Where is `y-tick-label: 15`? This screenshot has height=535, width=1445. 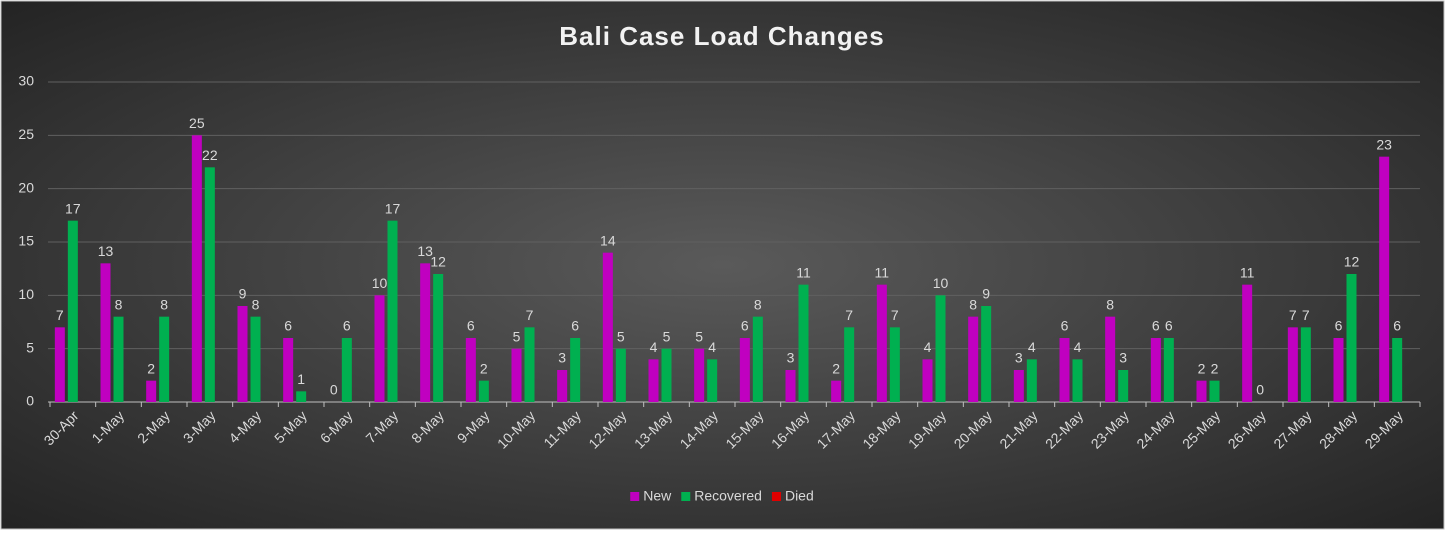
y-tick-label: 15 is located at coordinates (26, 241).